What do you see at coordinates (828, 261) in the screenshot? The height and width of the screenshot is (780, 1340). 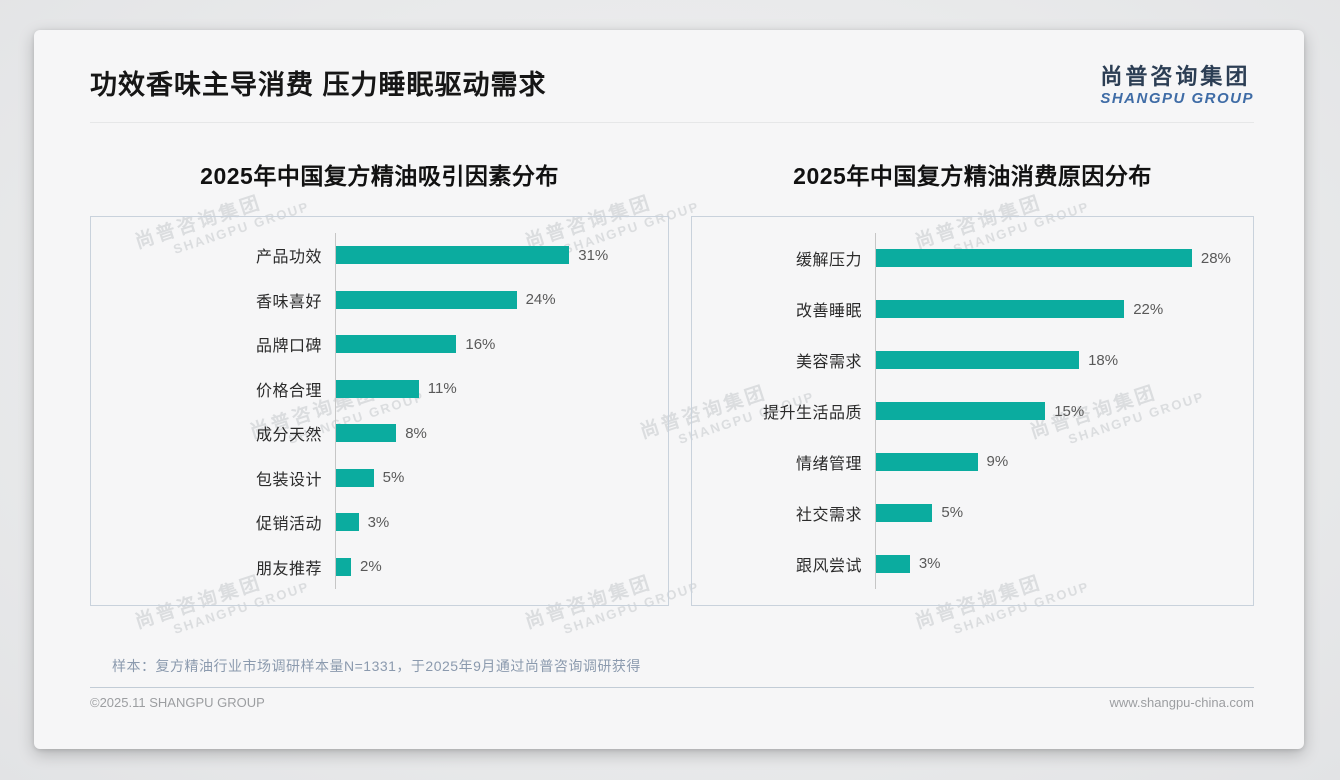 I see `category-label: 缓解压力` at bounding box center [828, 261].